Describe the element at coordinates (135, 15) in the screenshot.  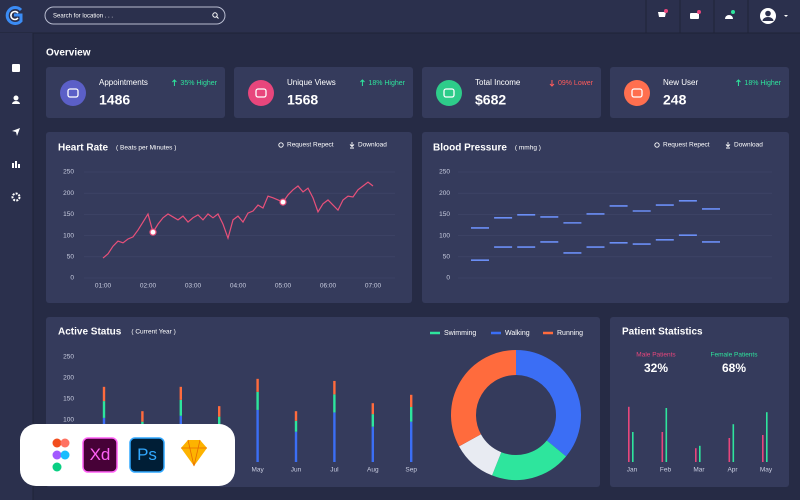
I see `search-box` at that location.